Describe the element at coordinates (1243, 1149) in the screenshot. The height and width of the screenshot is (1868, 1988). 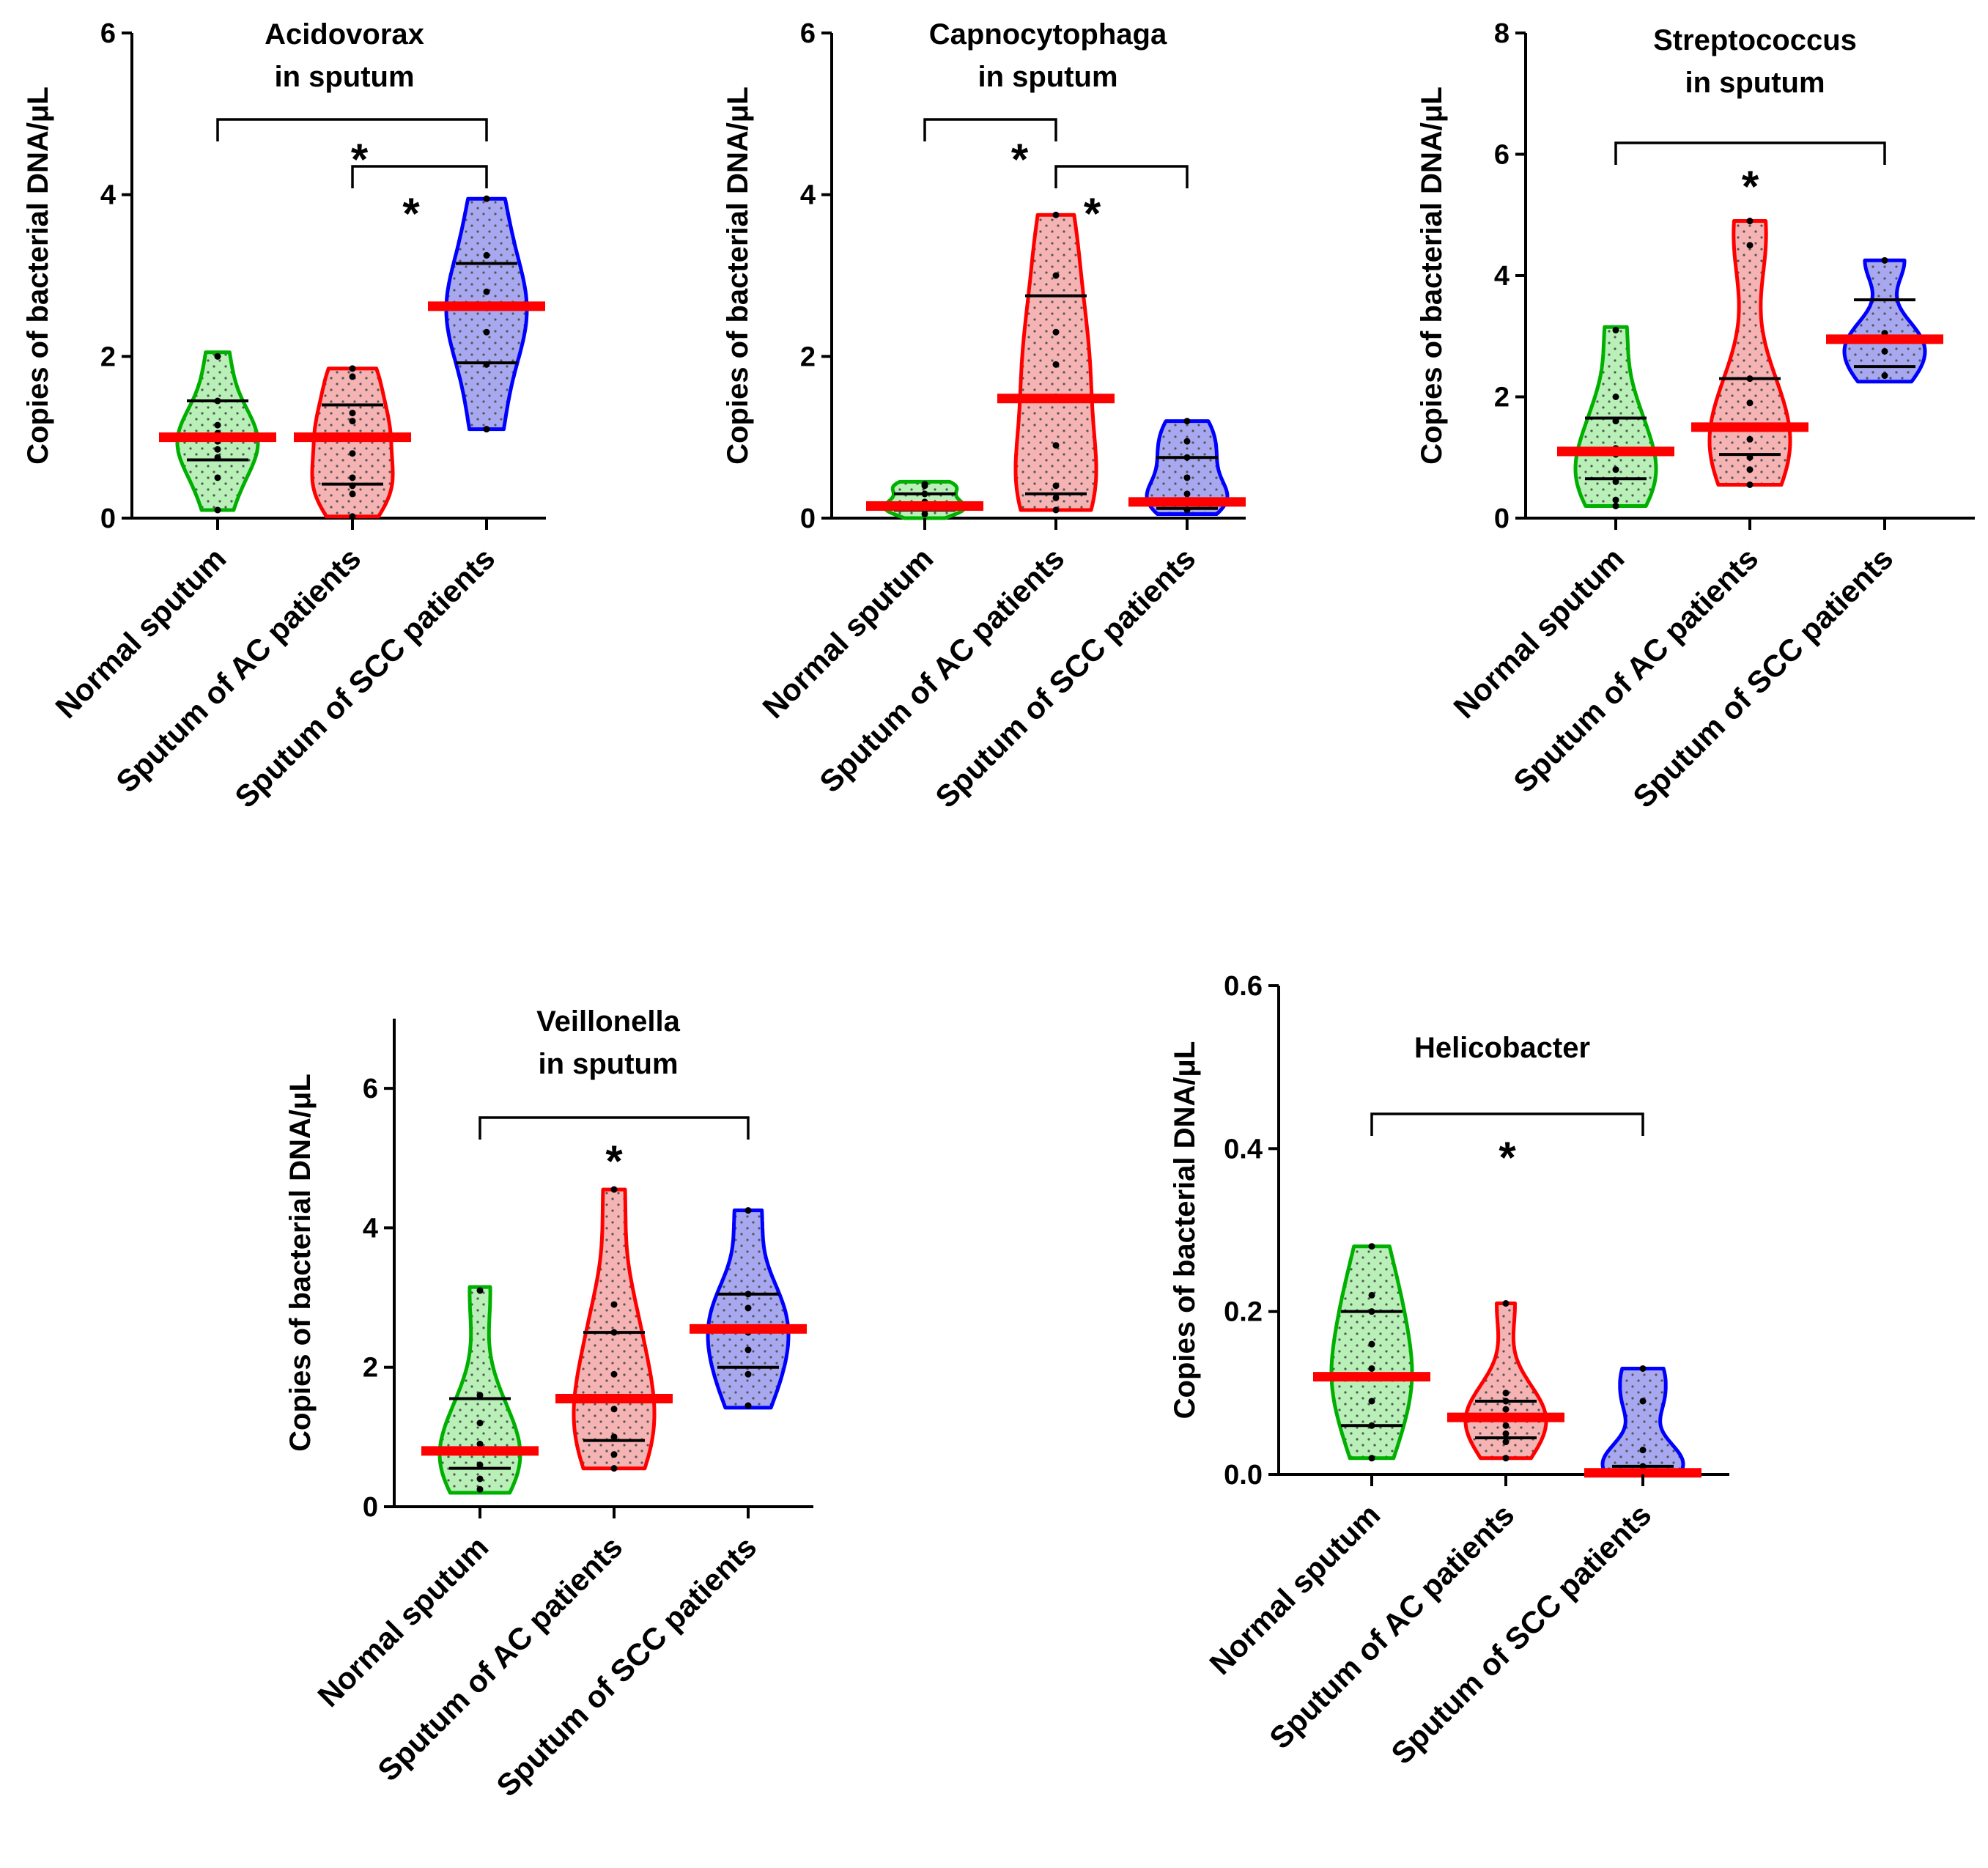
I see `y-tick-label: 0.4` at that location.